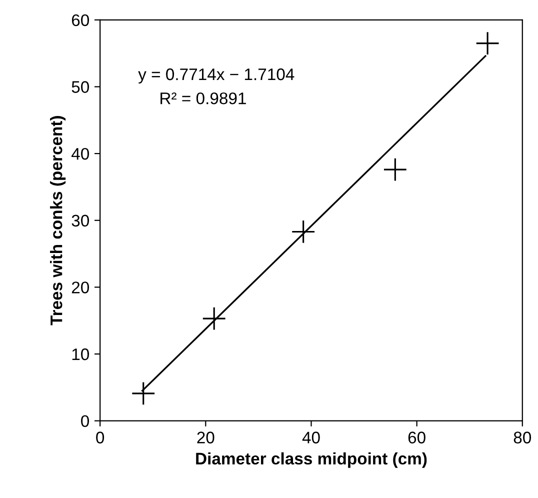  What do you see at coordinates (80, 87) in the screenshot?
I see `y-tick-label: 50` at bounding box center [80, 87].